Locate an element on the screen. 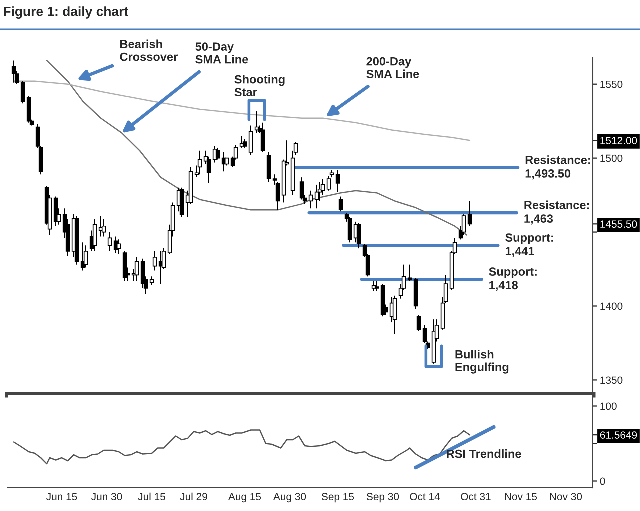 This screenshot has height=511, width=640. annotation: 50-Day SMA Line is located at coordinates (222, 53).